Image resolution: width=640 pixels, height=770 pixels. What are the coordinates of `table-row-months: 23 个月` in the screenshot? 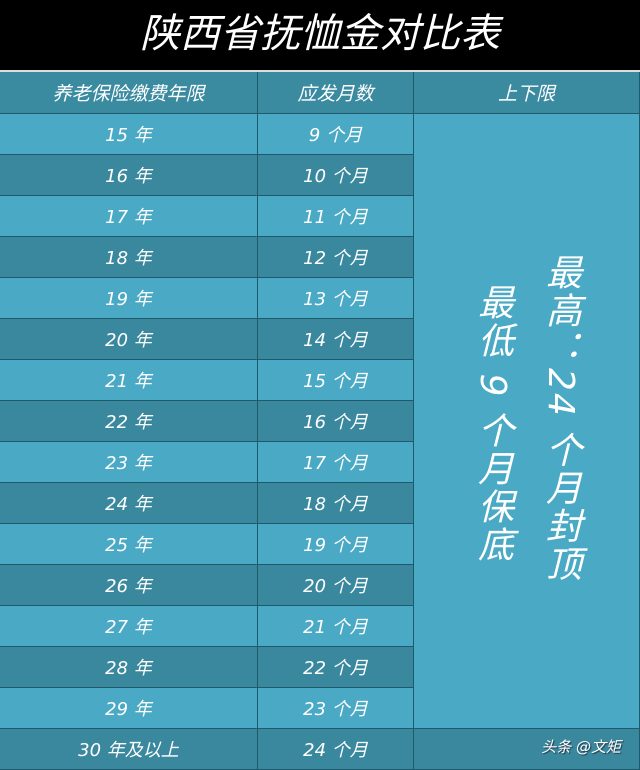 It's located at (336, 708).